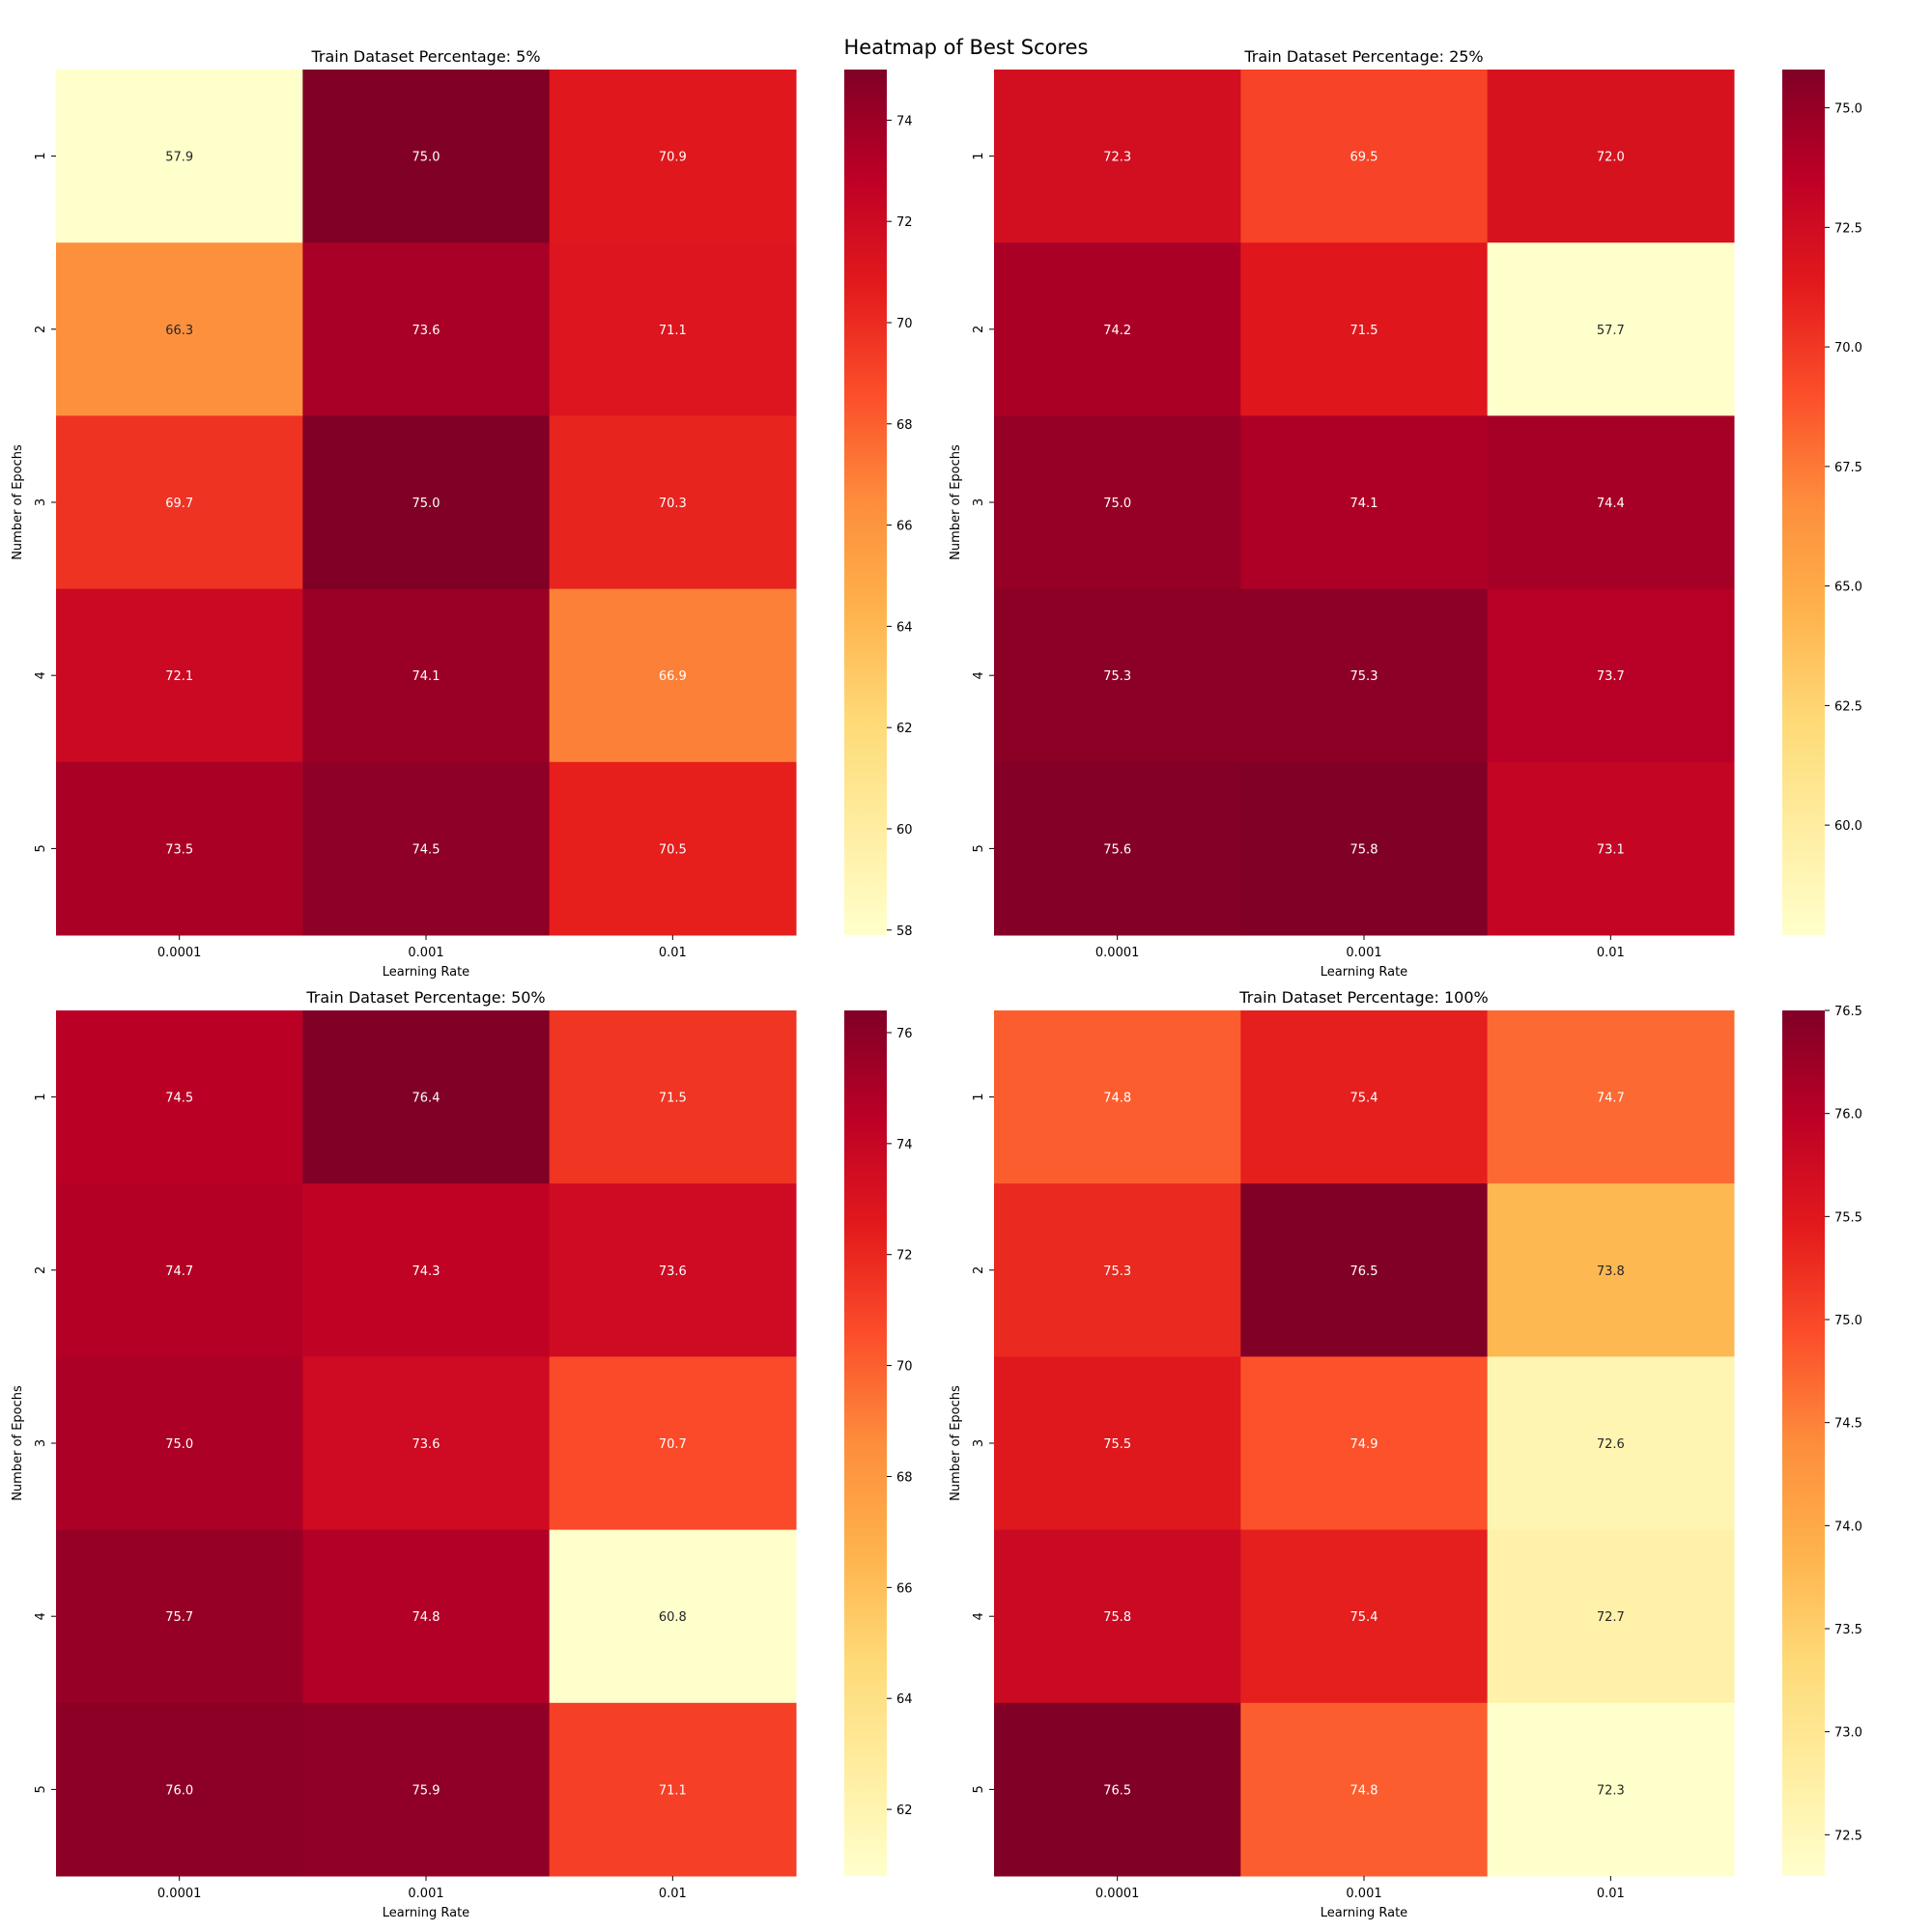 The height and width of the screenshot is (1932, 1932). What do you see at coordinates (904, 527) in the screenshot?
I see `colorbar-tick-label: 66` at bounding box center [904, 527].